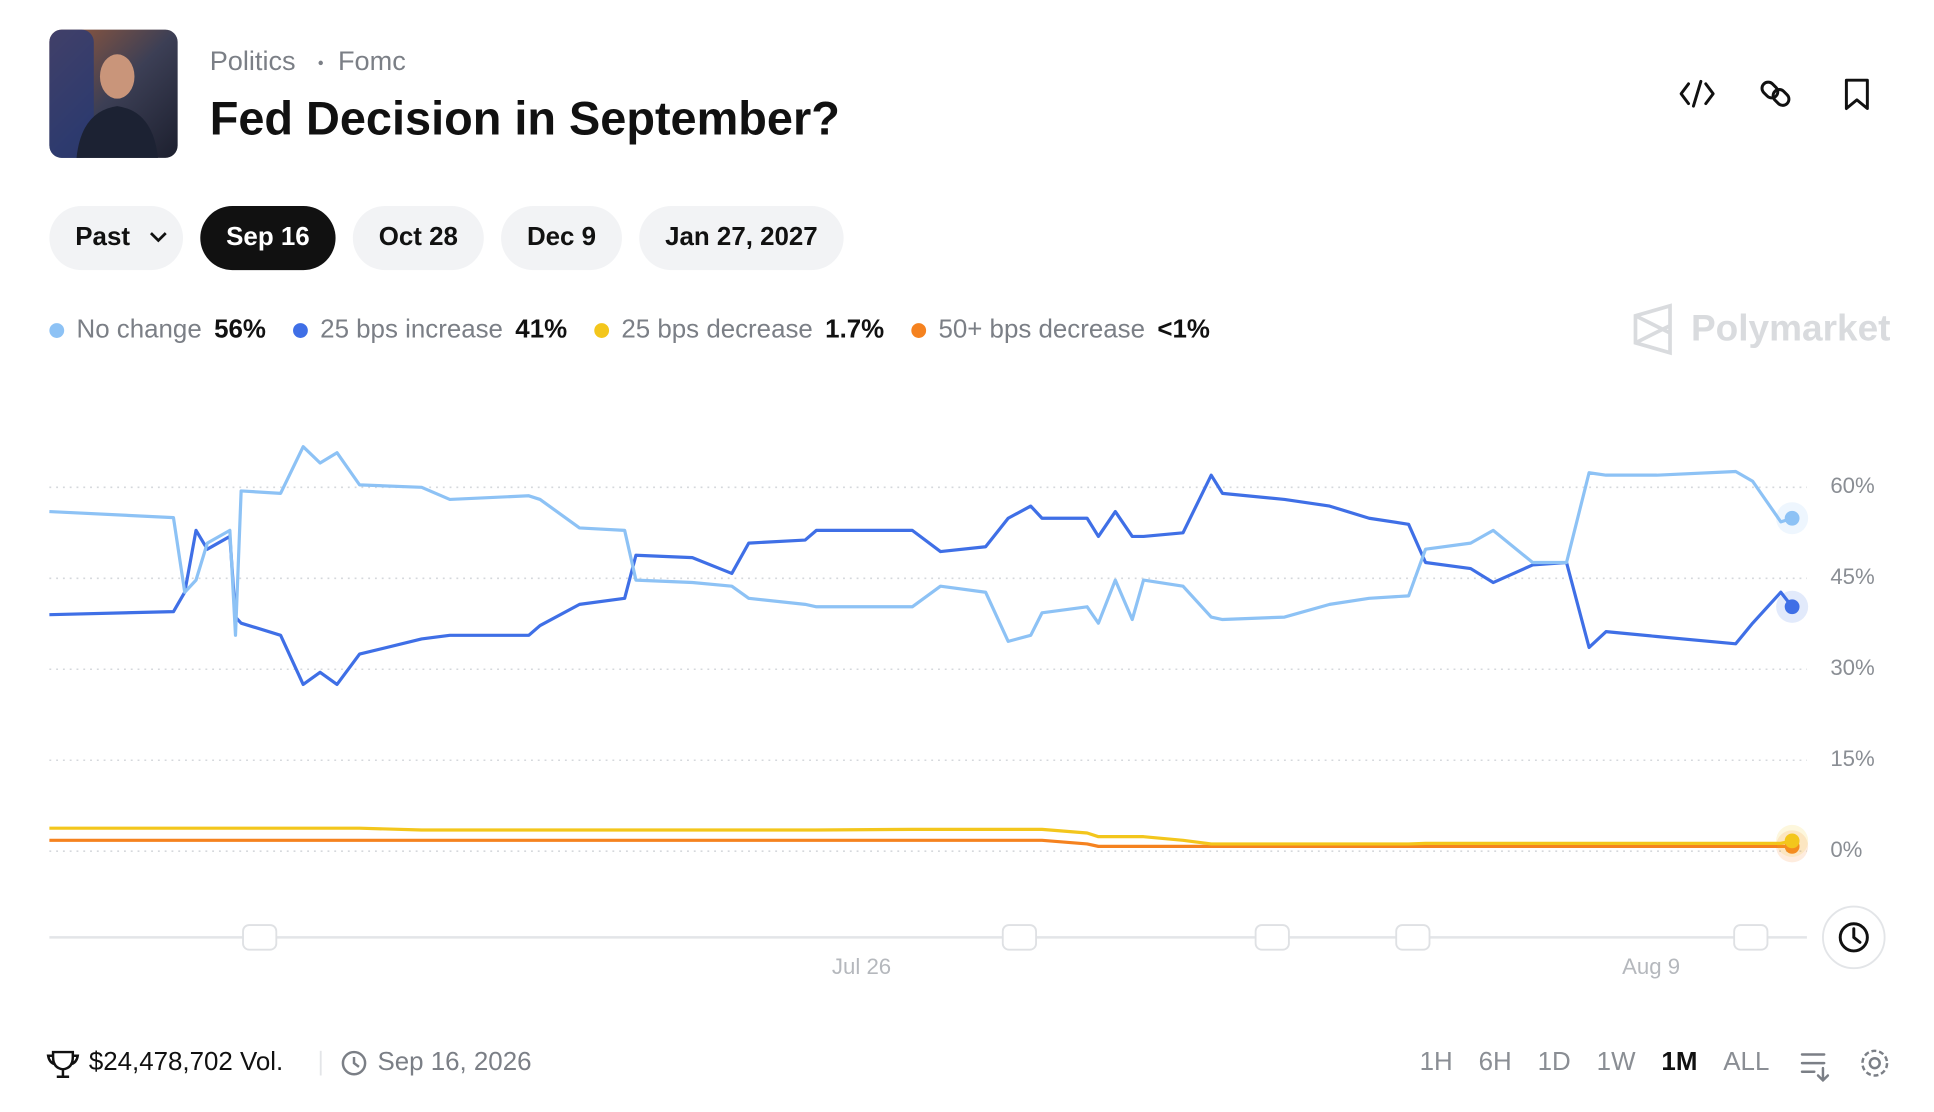 Image resolution: width=1934 pixels, height=1112 pixels. Describe the element at coordinates (1679, 1062) in the screenshot. I see `range-button: 1M` at that location.